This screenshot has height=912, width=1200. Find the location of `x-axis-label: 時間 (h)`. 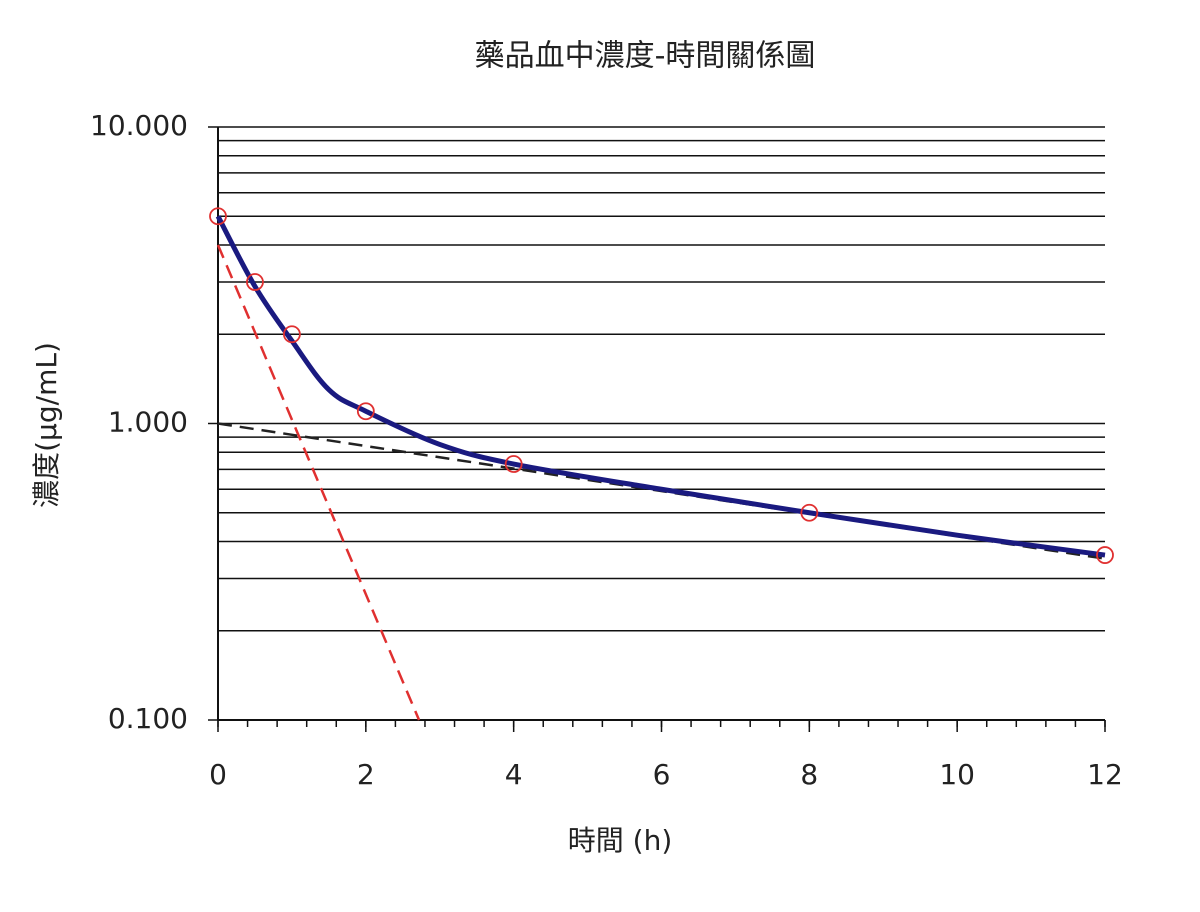

x-axis-label: 時間 (h) is located at coordinates (620, 840).